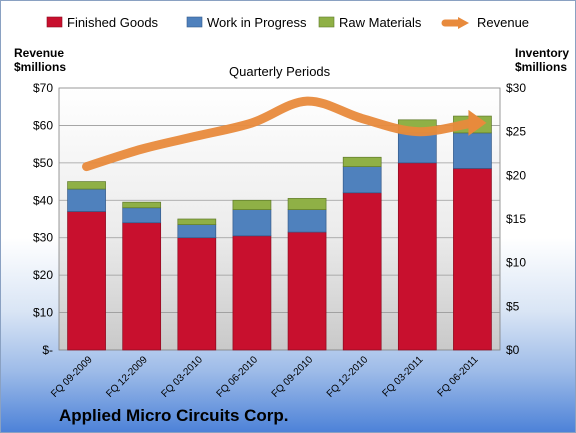 The height and width of the screenshot is (433, 576). Describe the element at coordinates (54, 22) in the screenshot. I see `legend-swatch-finished-goods` at that location.